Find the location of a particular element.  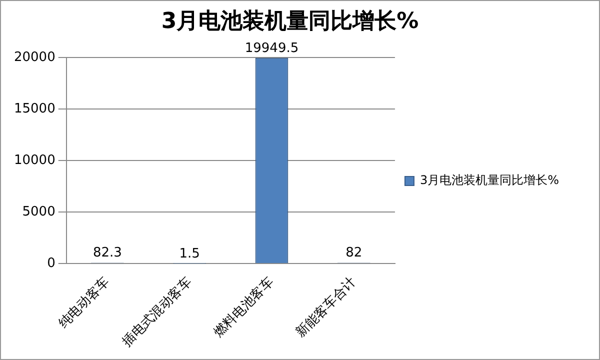

x-tick-label: 纯电动客车 is located at coordinates (84, 303).